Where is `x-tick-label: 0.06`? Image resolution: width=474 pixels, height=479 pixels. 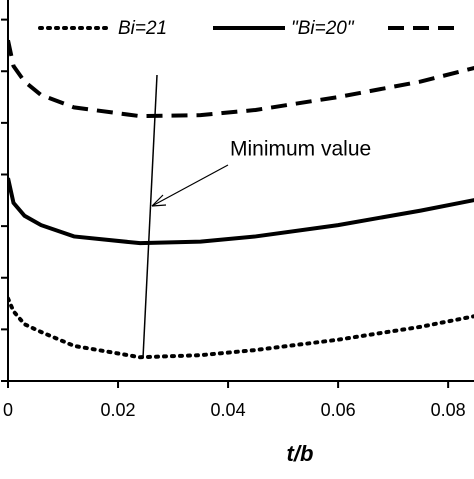 x-tick-label: 0.06 is located at coordinates (338, 410).